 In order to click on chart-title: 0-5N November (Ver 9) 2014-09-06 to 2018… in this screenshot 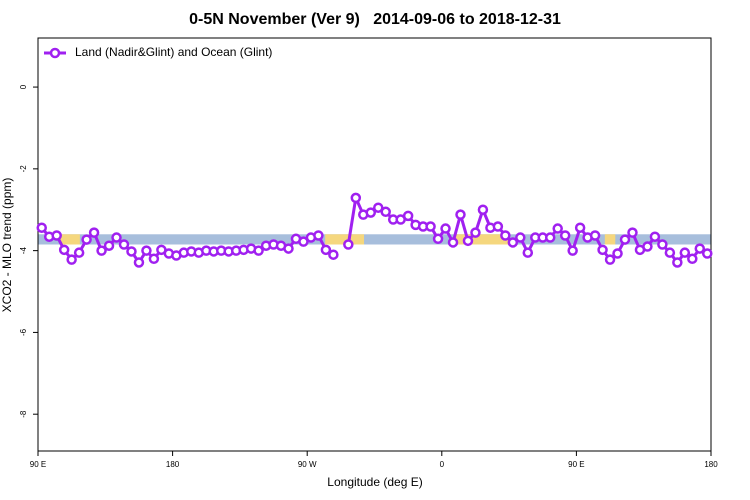, I will do `click(375, 19)`.